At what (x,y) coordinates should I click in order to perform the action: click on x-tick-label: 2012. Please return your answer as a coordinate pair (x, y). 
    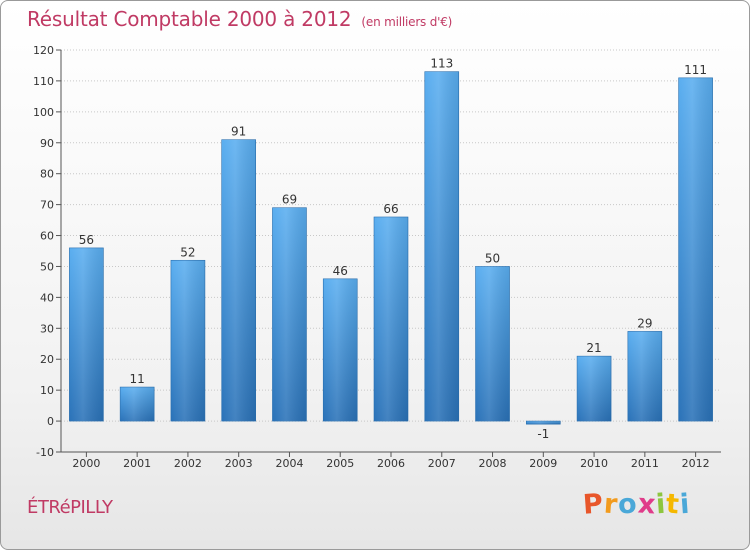
    Looking at the image, I should click on (696, 463).